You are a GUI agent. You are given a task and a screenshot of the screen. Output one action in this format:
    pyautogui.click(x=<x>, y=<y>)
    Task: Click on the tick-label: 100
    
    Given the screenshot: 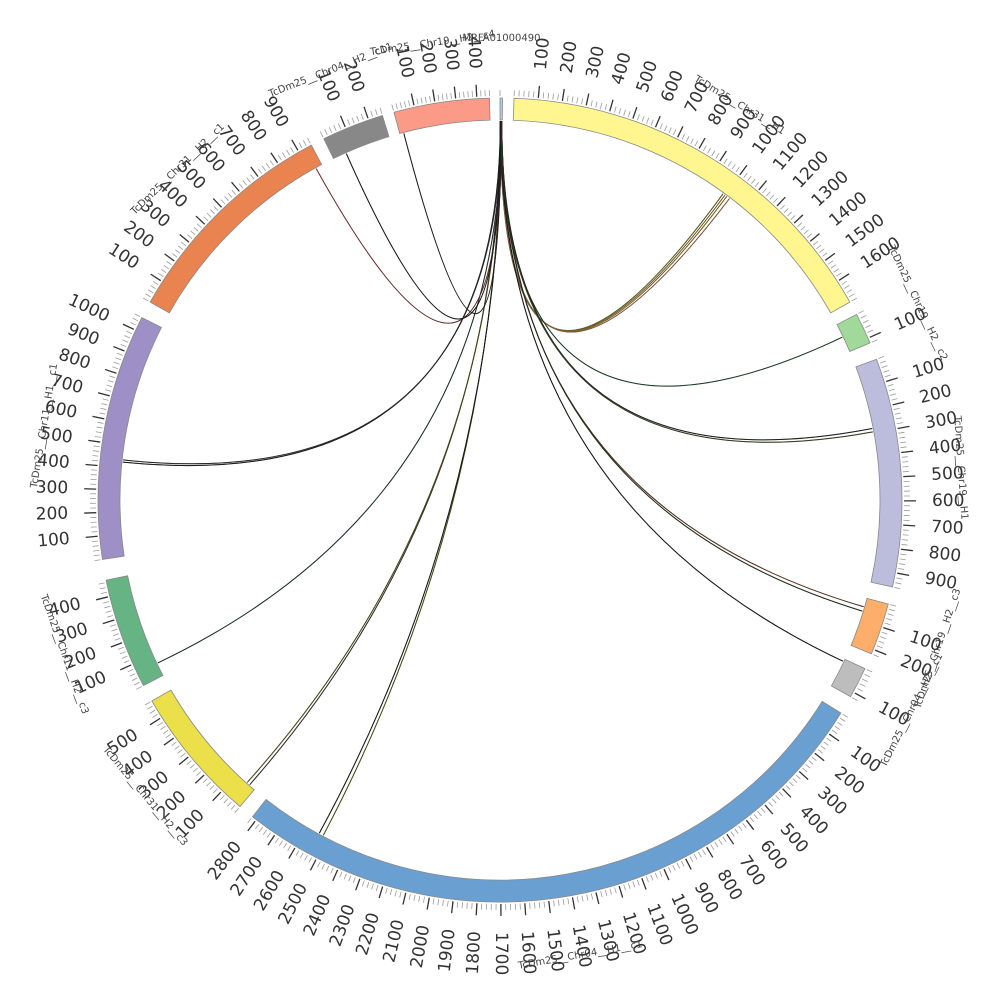 What is the action you would take?
    pyautogui.click(x=542, y=54)
    